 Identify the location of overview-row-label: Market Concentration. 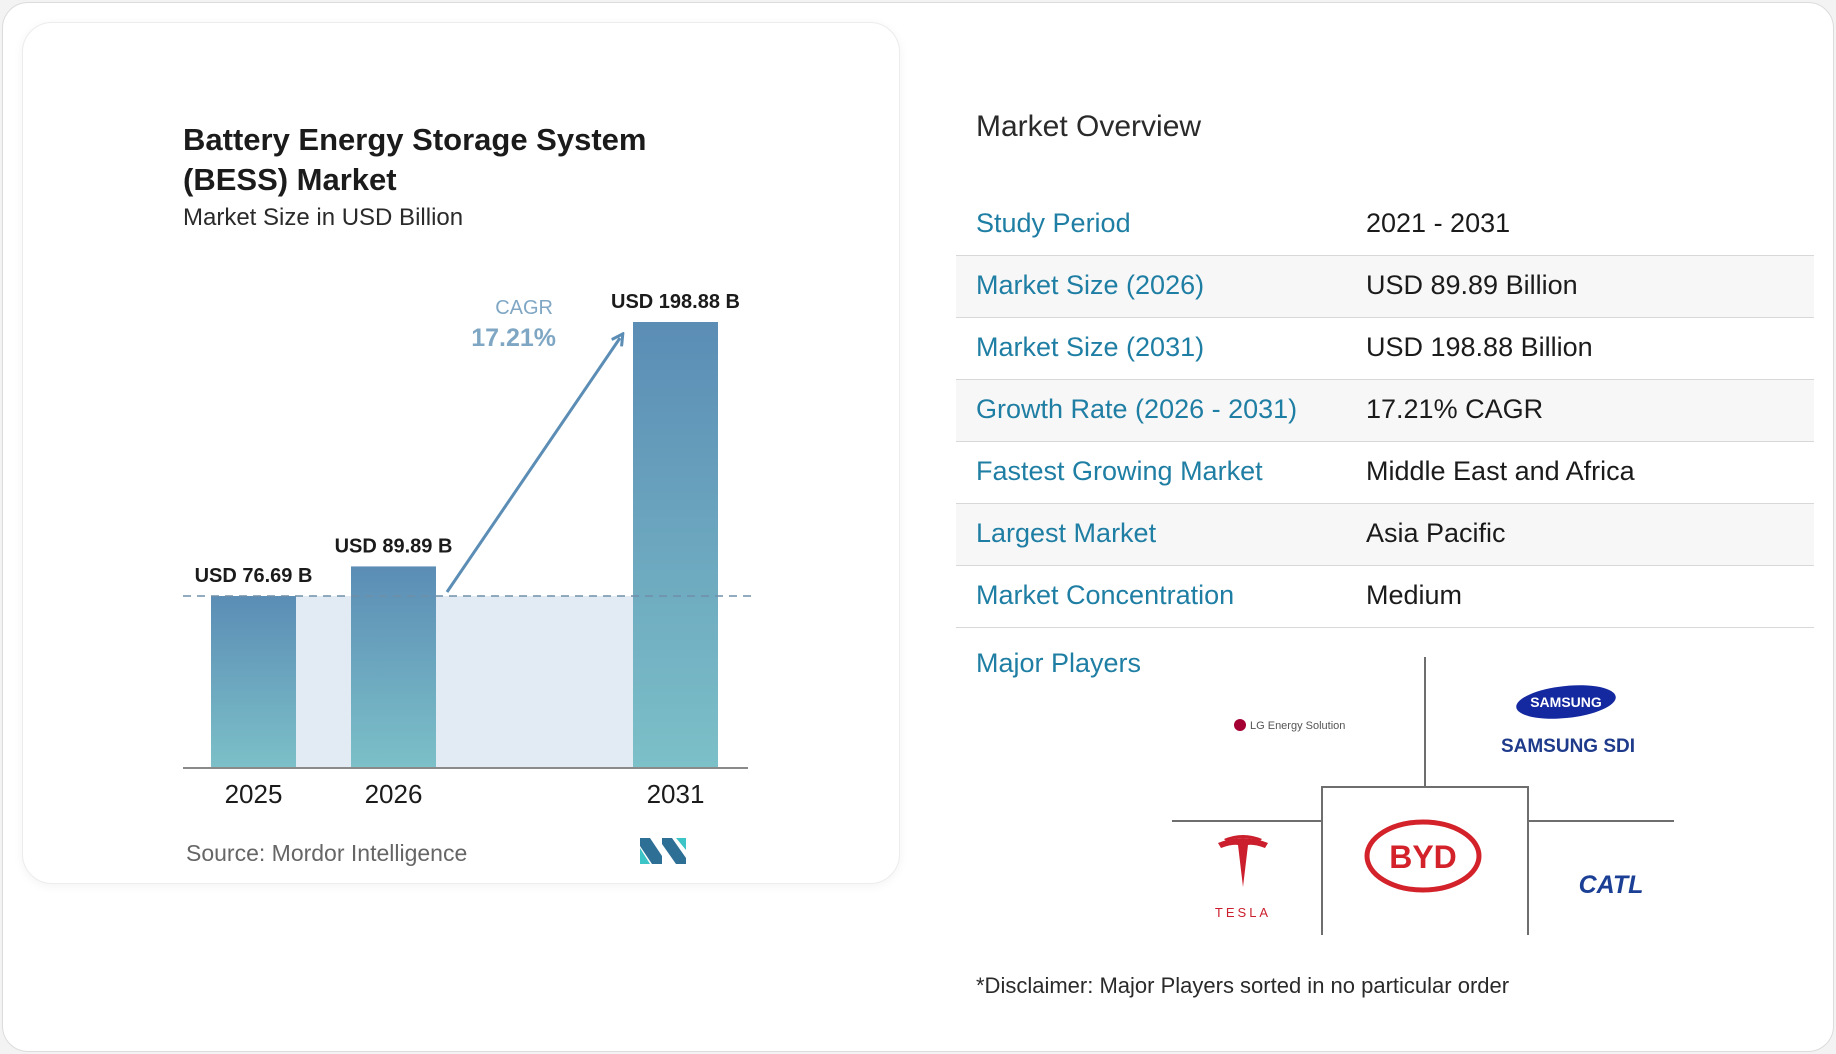
(1105, 595).